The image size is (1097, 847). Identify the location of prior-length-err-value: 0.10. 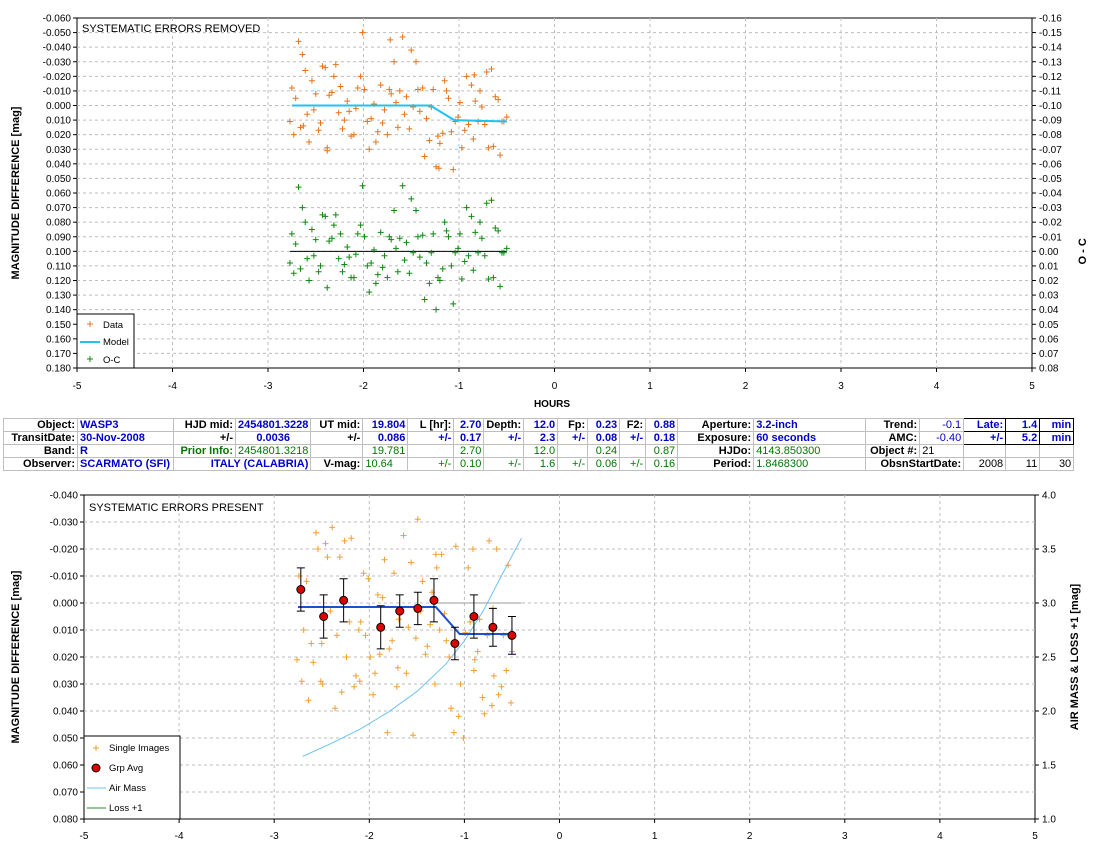
(469, 464).